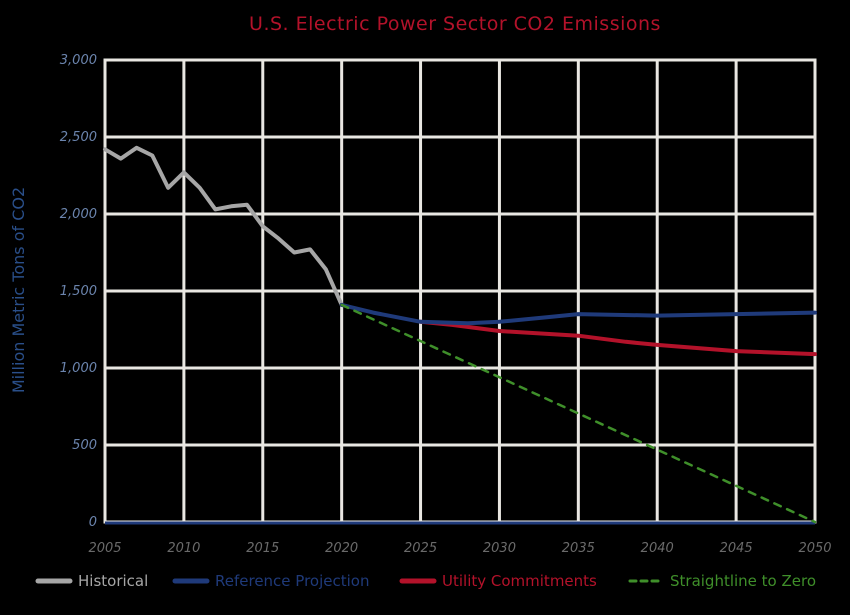  I want to click on y-tick-label: 1,500, so click(78, 291).